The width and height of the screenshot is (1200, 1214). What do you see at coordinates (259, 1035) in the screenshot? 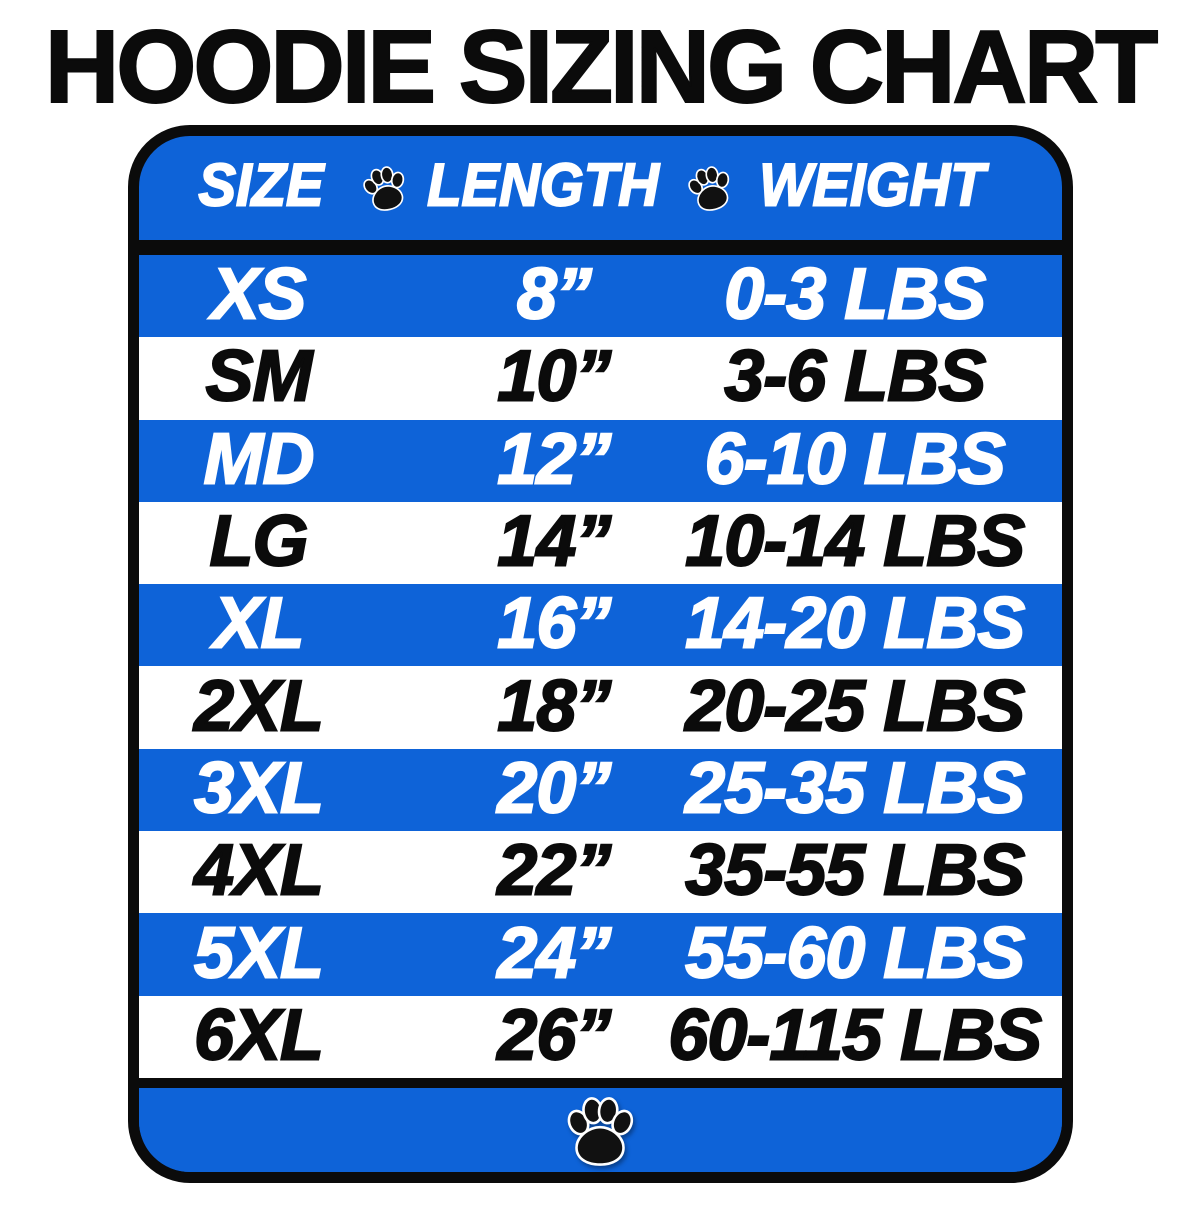
I see `size-cell: 6XL` at bounding box center [259, 1035].